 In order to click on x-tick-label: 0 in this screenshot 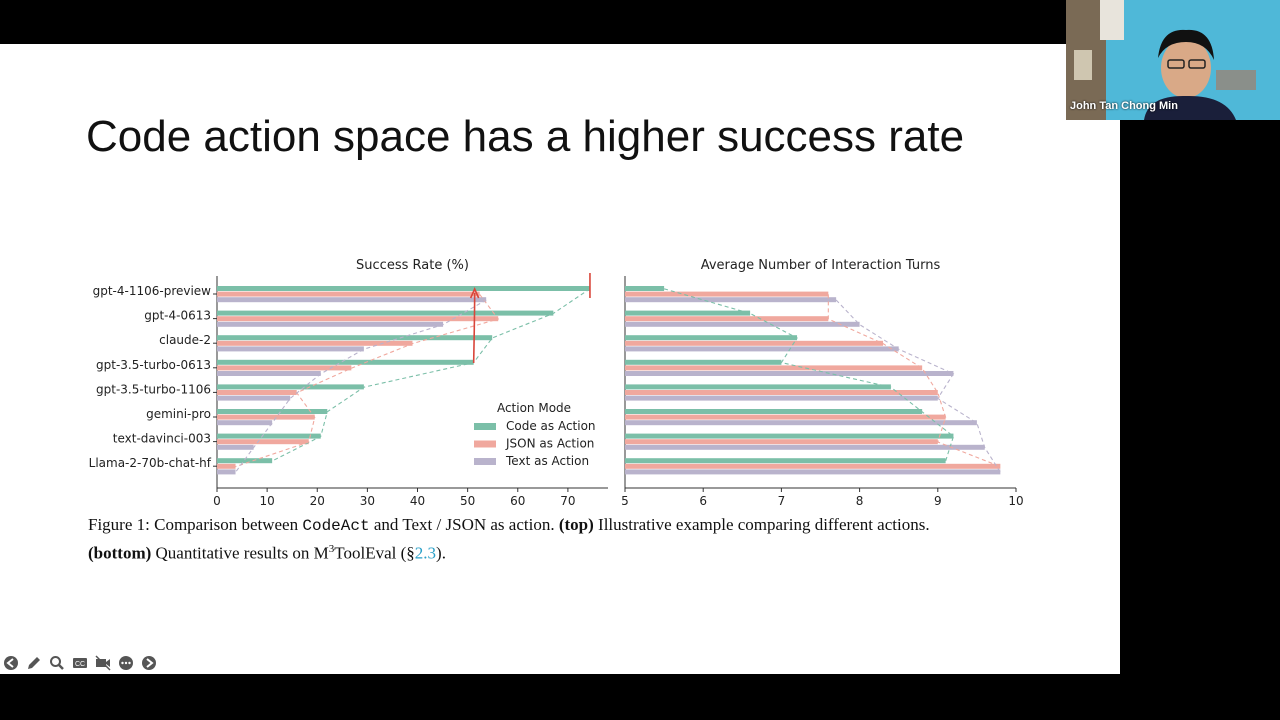, I will do `click(217, 501)`.